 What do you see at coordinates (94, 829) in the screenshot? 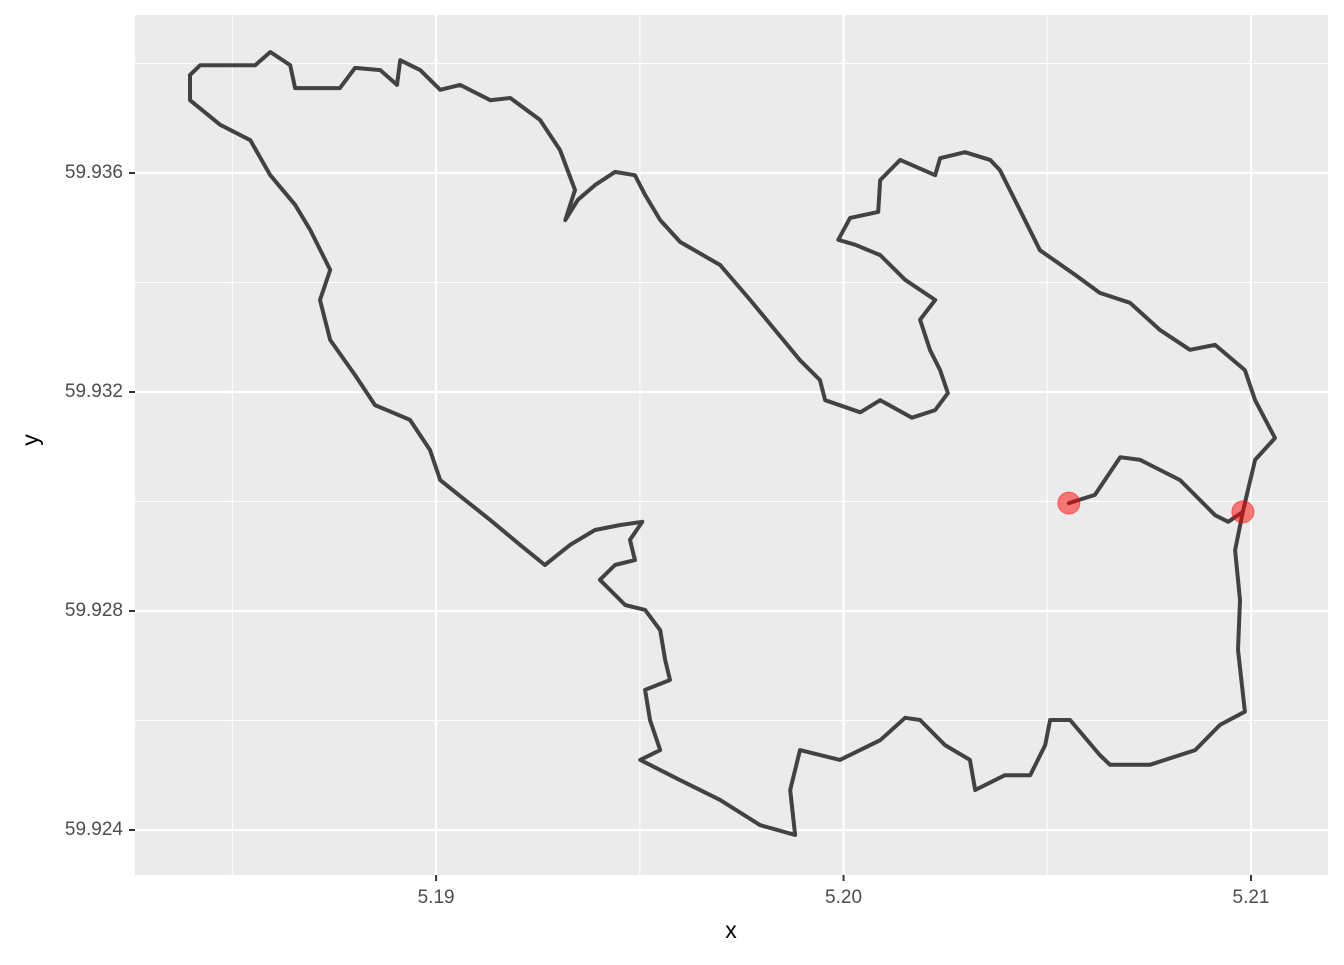
I see `y-tick-label: 59.924` at bounding box center [94, 829].